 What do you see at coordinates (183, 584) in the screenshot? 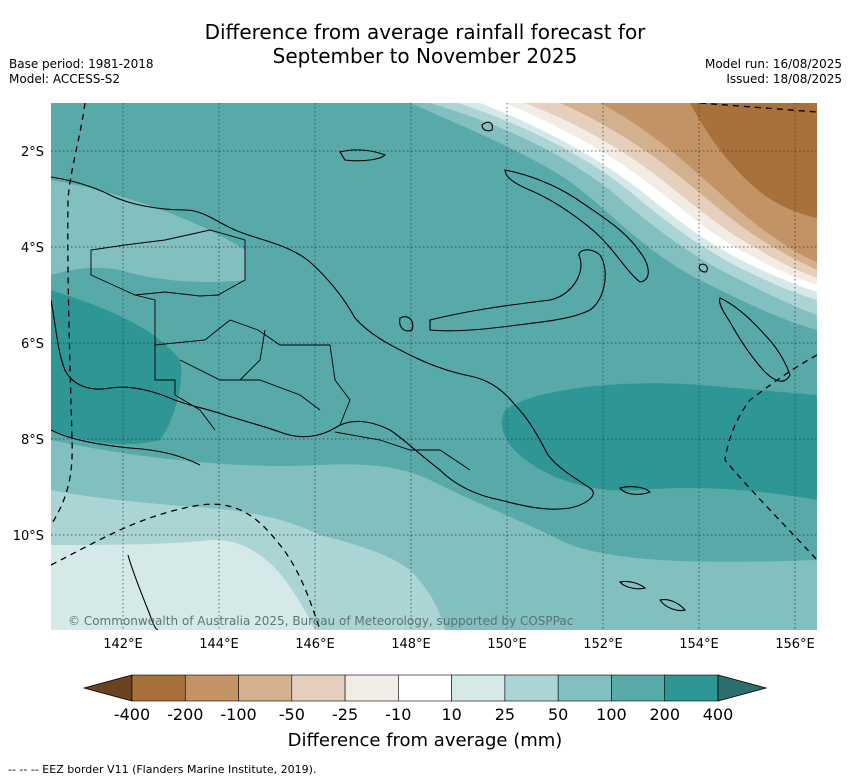
I see `contour-10-south` at bounding box center [183, 584].